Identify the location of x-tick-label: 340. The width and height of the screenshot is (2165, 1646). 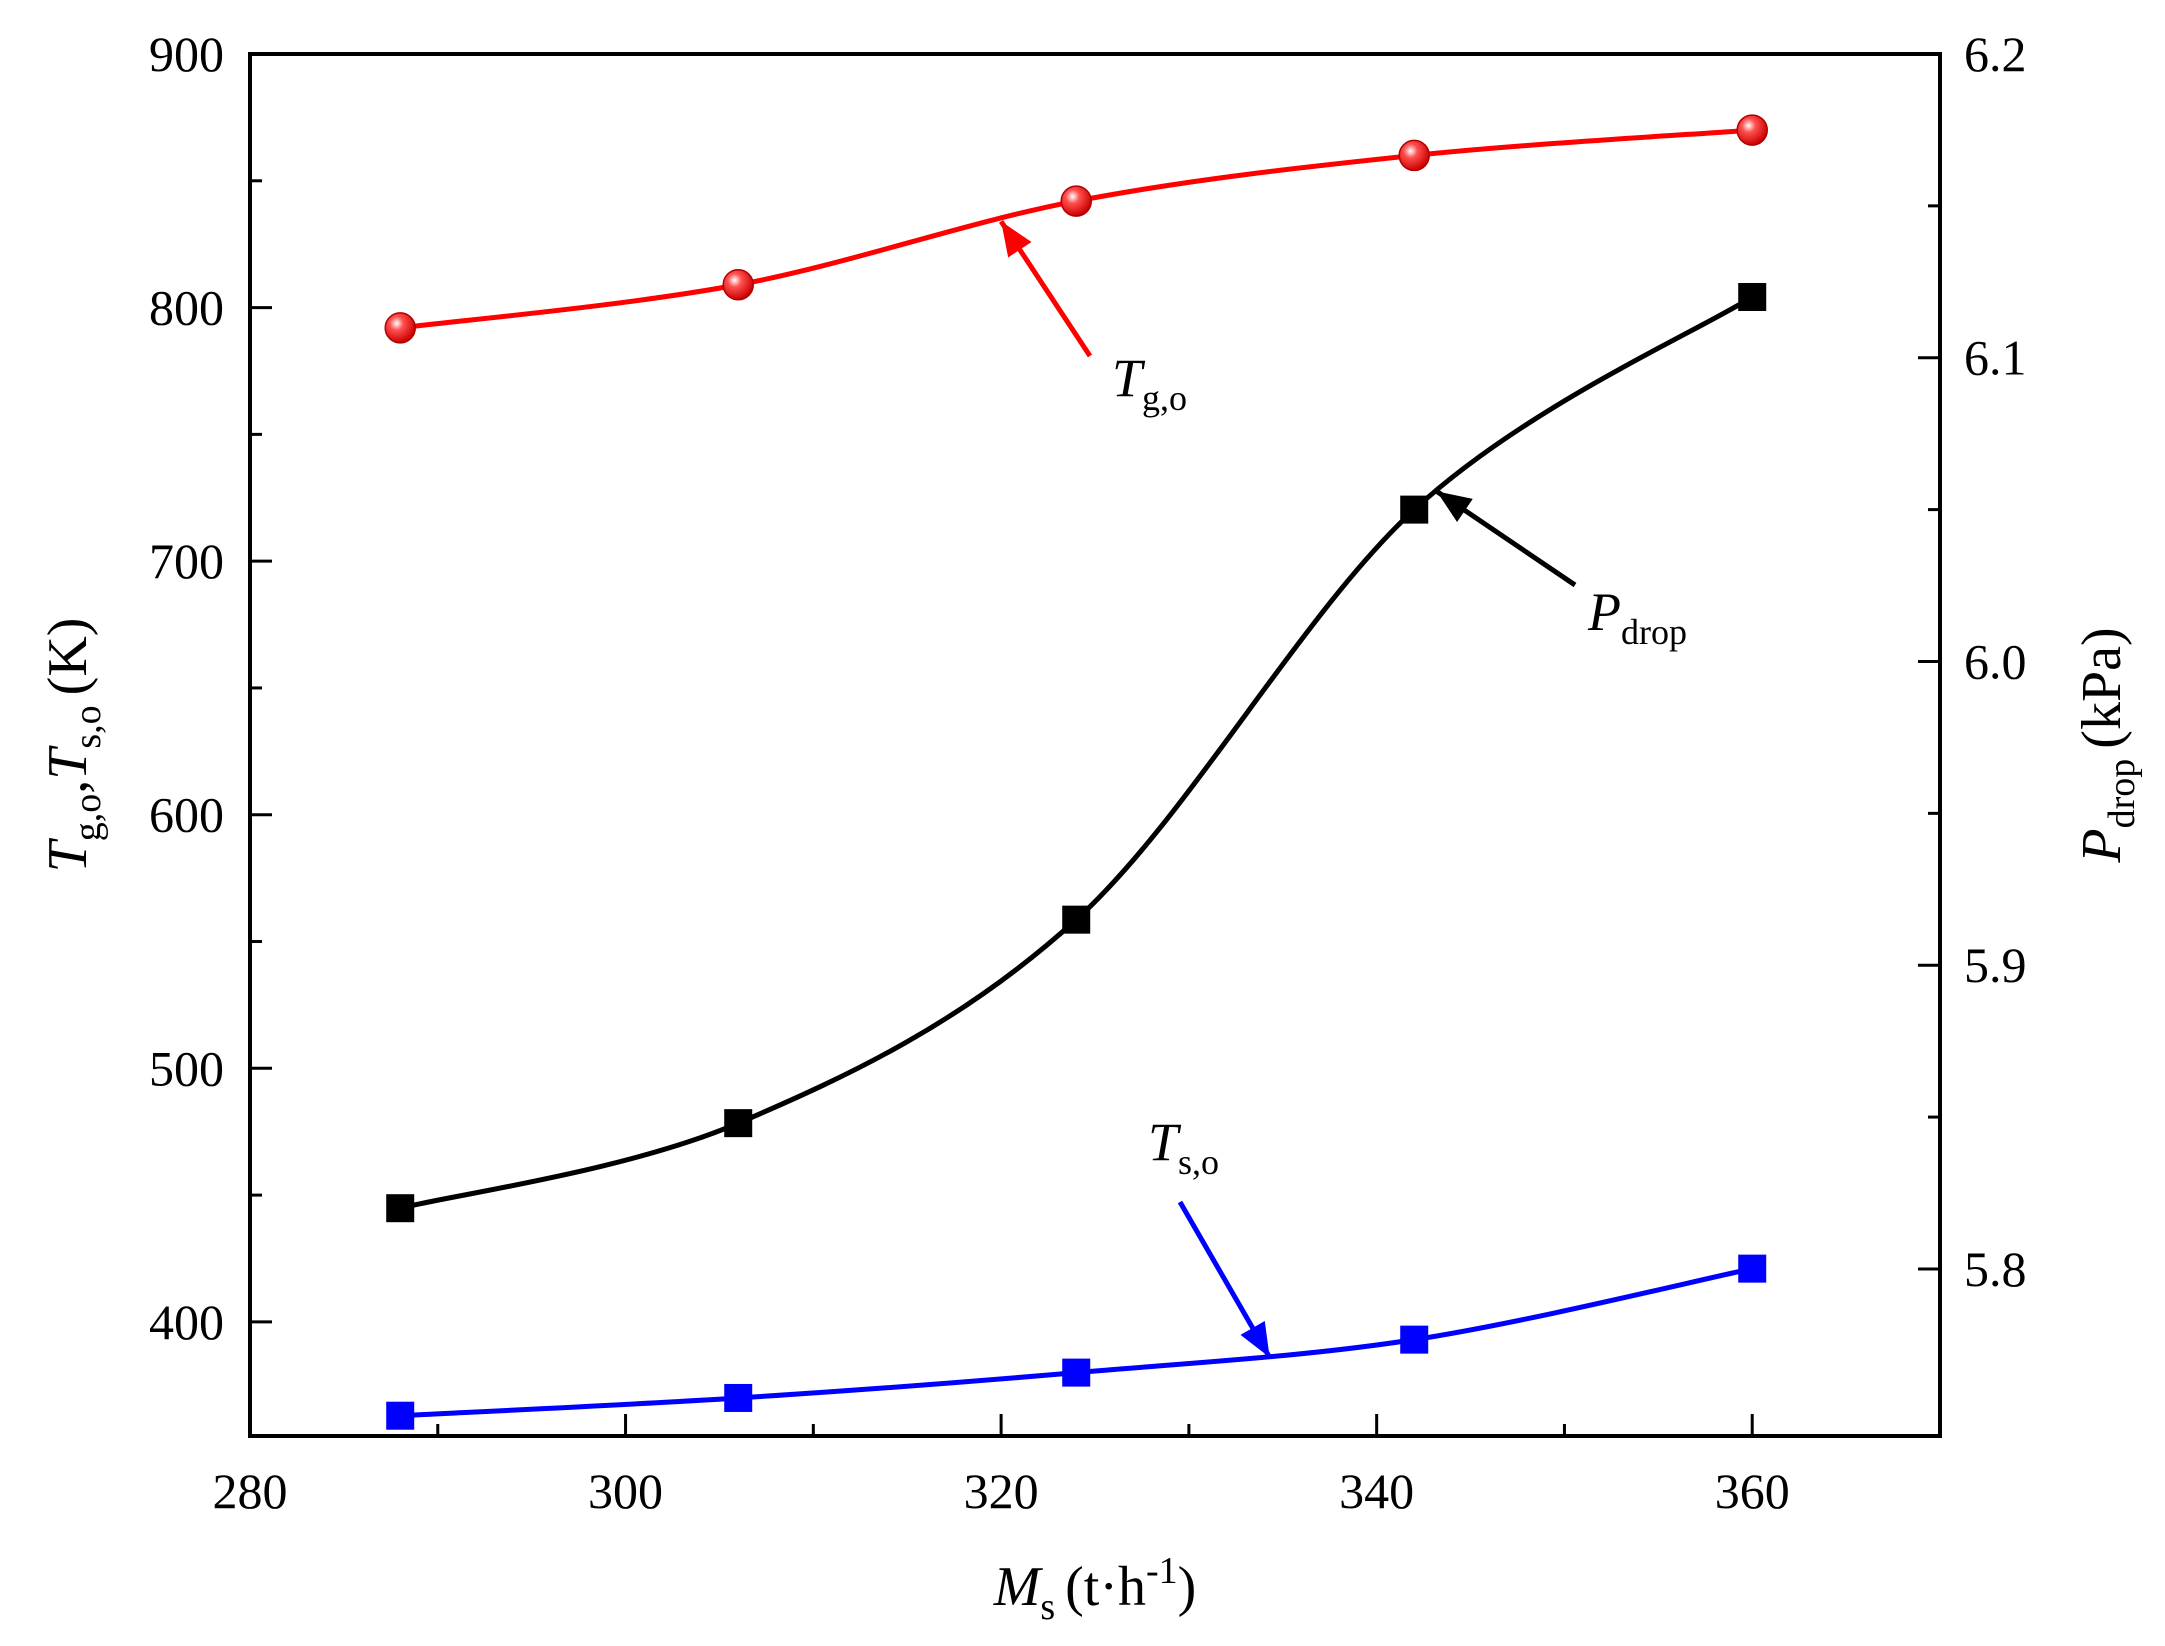
(1376, 1491).